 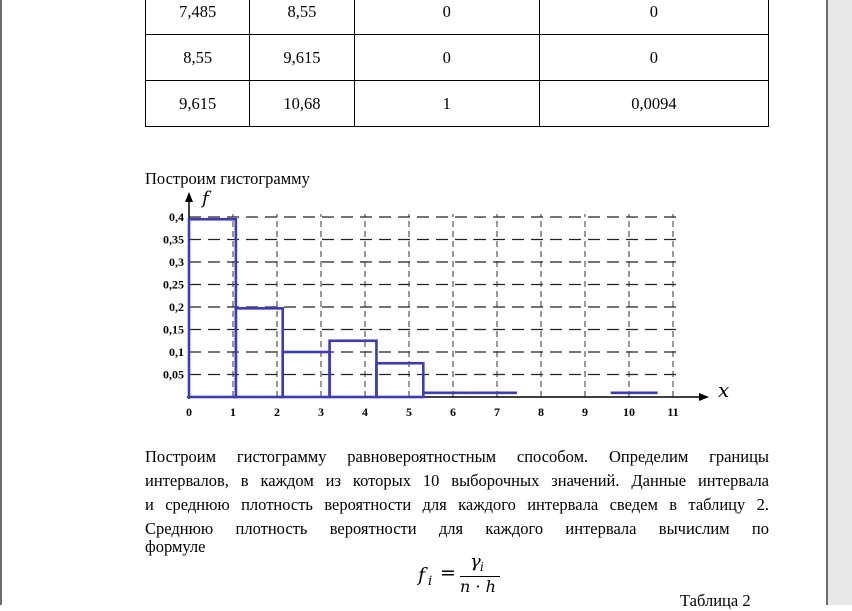 I want to click on x-tick-label: 8, so click(x=541, y=412).